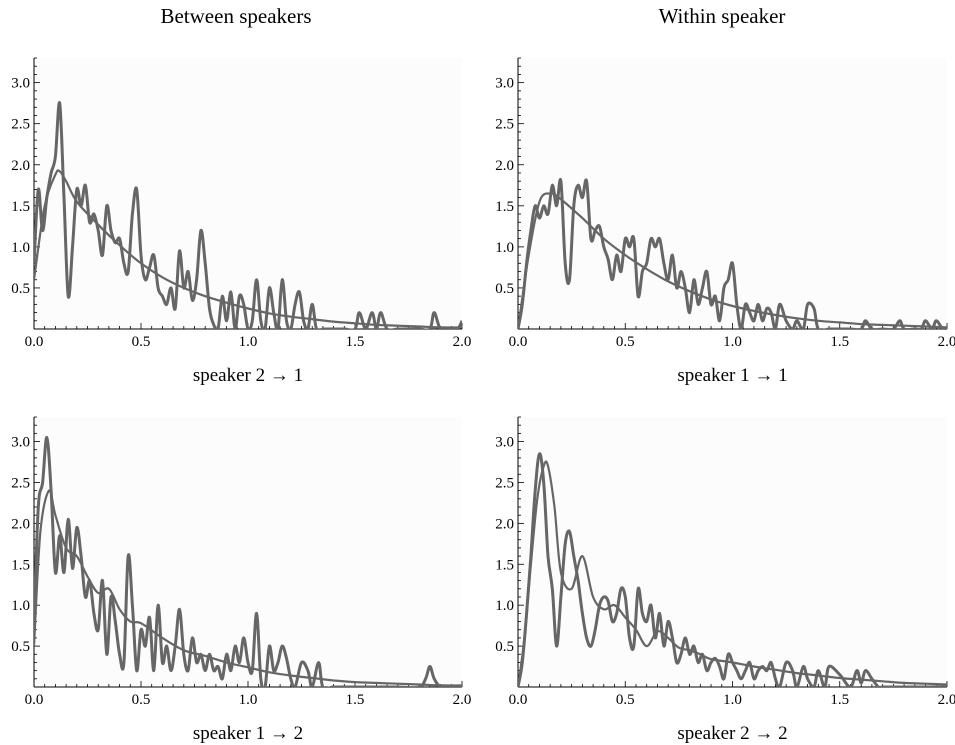 Image resolution: width=955 pixels, height=745 pixels. Describe the element at coordinates (732, 375) in the screenshot. I see `x-axis-label: speaker 1 → 1` at that location.